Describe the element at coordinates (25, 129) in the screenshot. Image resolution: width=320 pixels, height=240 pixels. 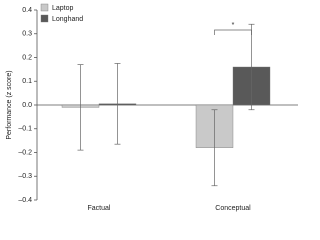
I see `y-tick-label: –0.1` at that location.